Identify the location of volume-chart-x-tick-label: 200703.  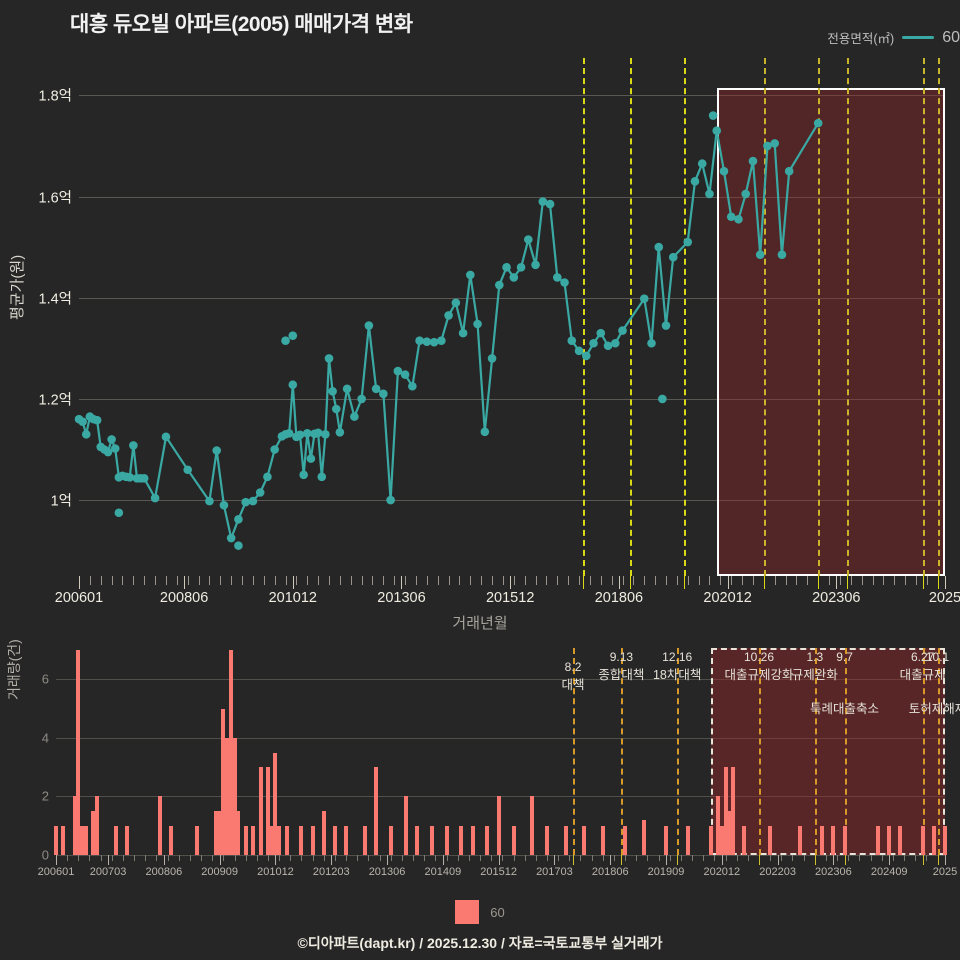
(108, 872).